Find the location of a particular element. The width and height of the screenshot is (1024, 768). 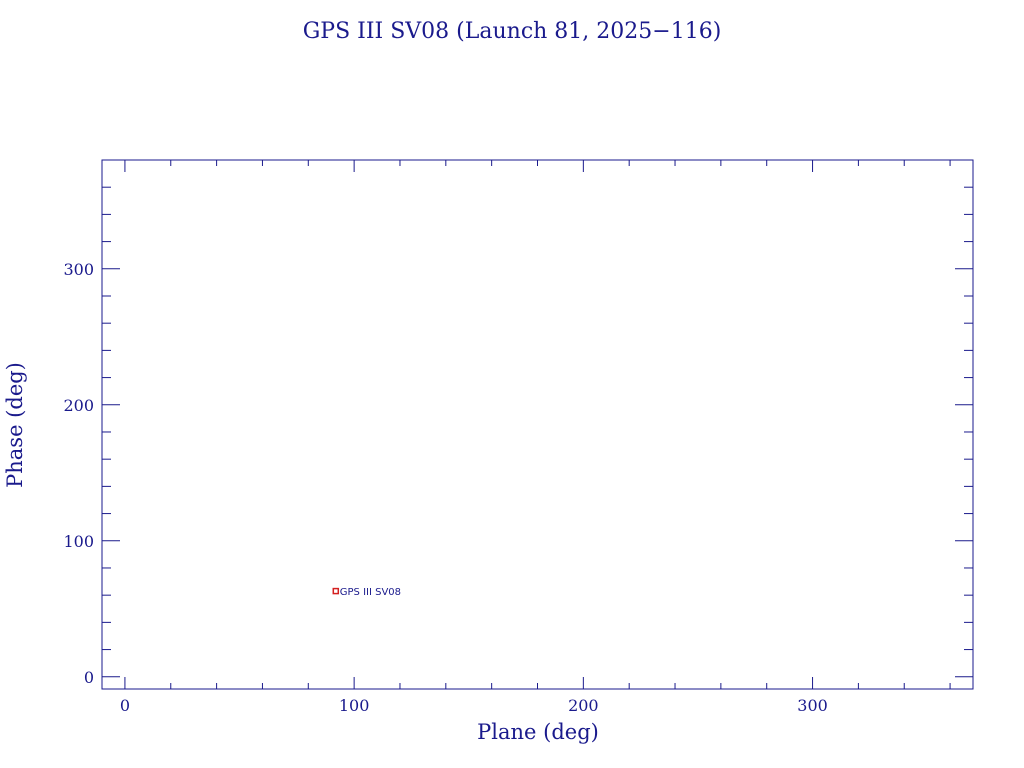

x-tick-label: 300 is located at coordinates (812, 705).